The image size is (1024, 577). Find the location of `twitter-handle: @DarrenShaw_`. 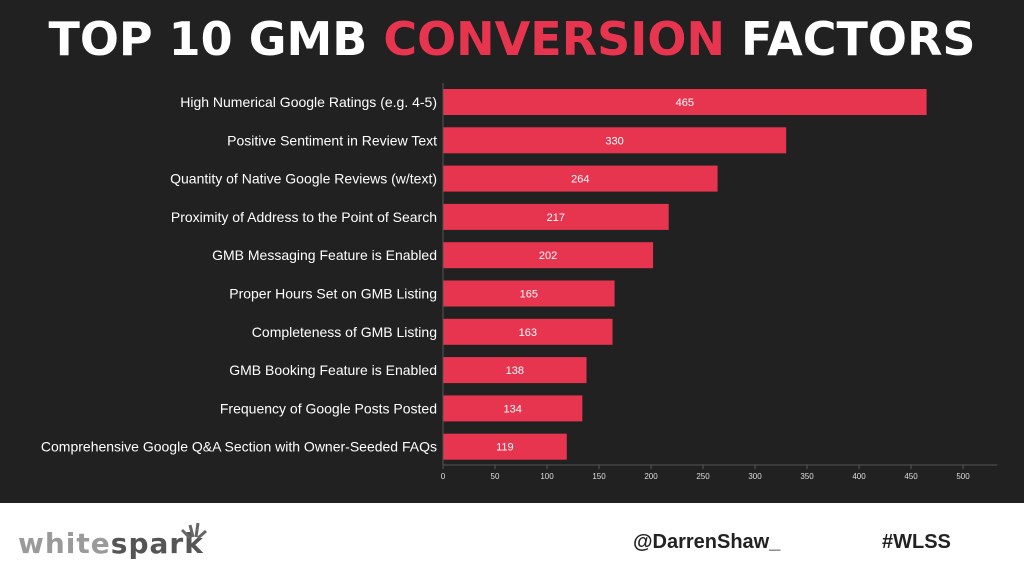

twitter-handle: @DarrenShaw_ is located at coordinates (707, 542).